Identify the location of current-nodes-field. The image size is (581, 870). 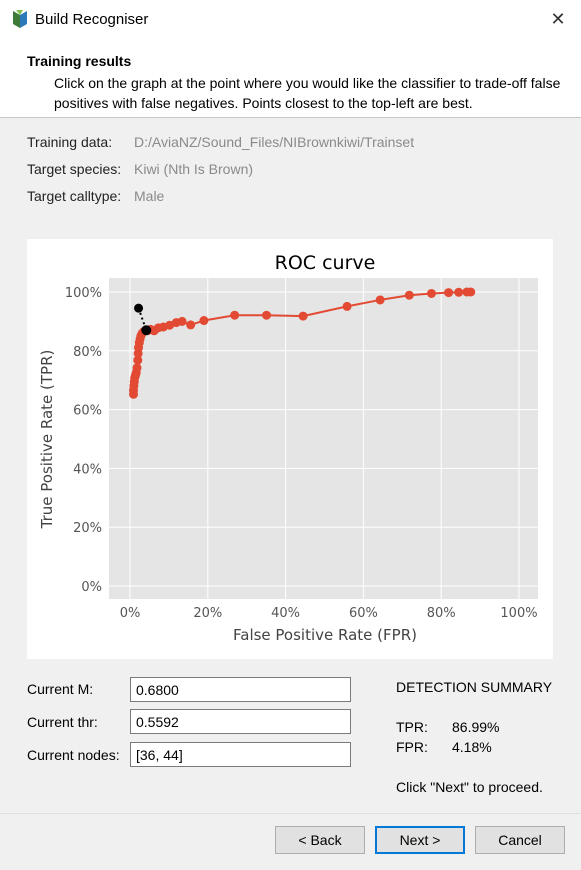
(240, 754).